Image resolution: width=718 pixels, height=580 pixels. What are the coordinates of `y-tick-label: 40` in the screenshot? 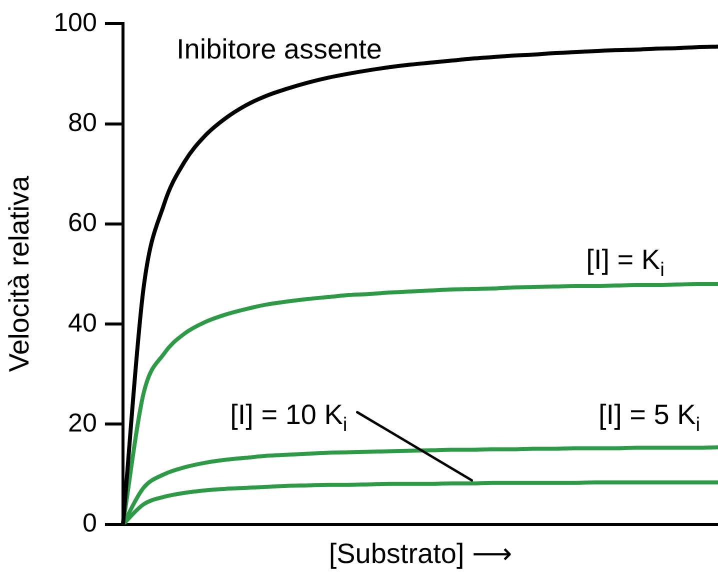 It's located at (82, 322).